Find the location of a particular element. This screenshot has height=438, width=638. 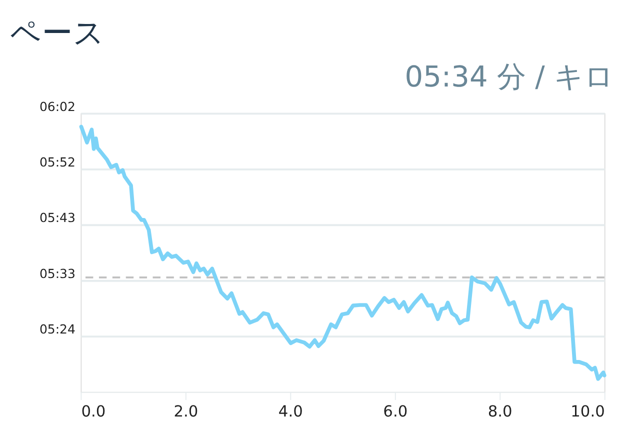

x-tick-label: 2.0 is located at coordinates (186, 411).